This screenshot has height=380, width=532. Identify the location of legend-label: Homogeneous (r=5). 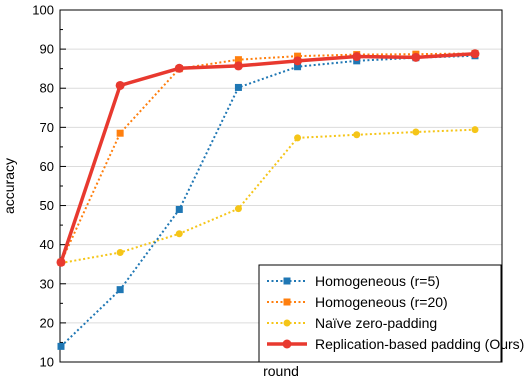
(377, 281).